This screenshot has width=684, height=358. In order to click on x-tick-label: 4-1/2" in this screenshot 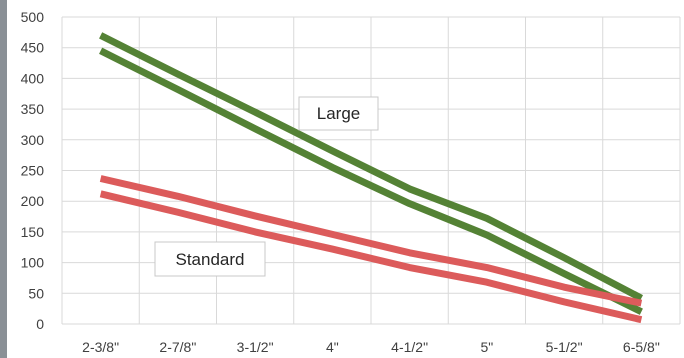, I will do `click(409, 347)`.